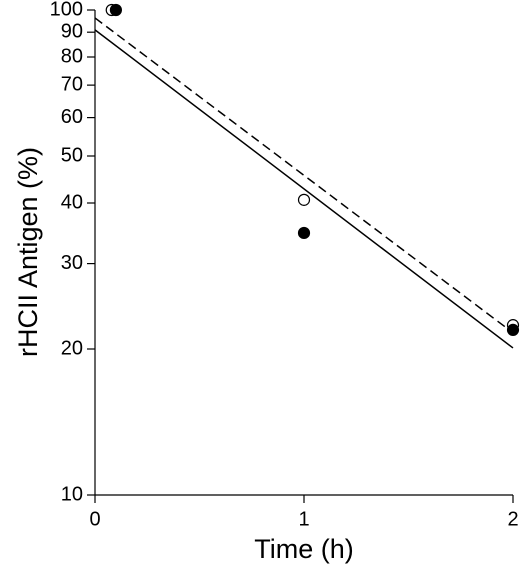 The image size is (520, 571). What do you see at coordinates (72, 31) in the screenshot?
I see `y-tick-label: 90` at bounding box center [72, 31].